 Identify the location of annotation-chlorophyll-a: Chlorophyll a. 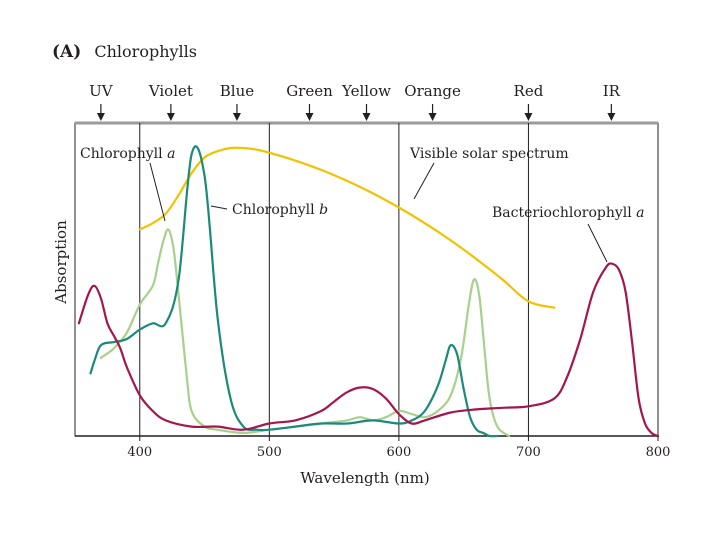
(127, 154).